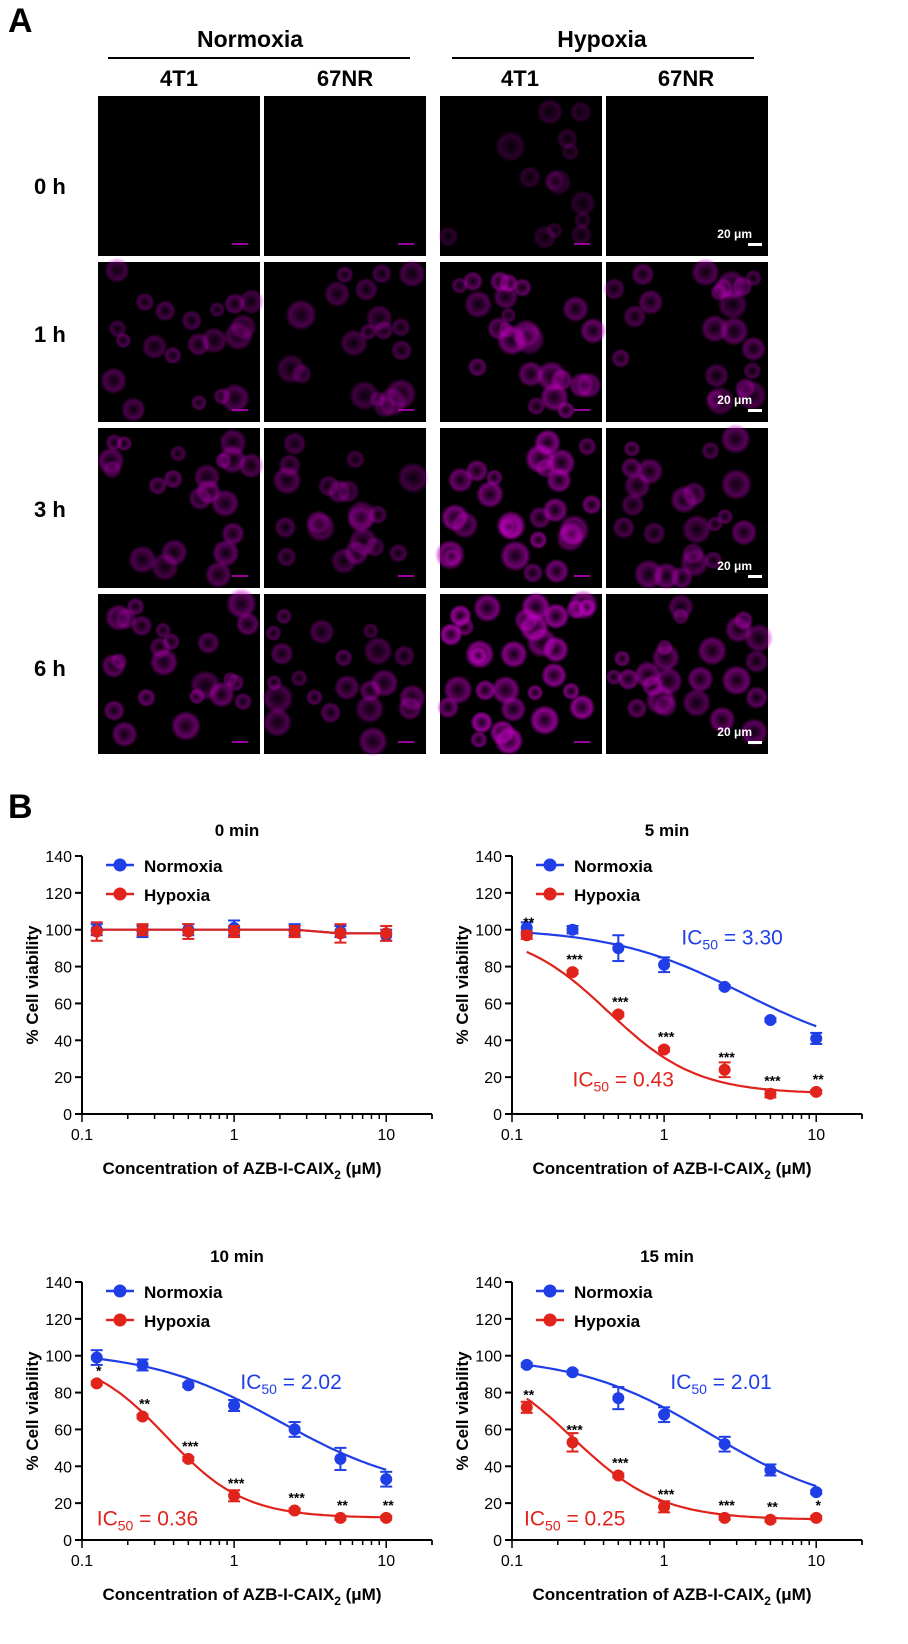  What do you see at coordinates (520, 78) in the screenshot?
I see `cell-line-label: 4T1` at bounding box center [520, 78].